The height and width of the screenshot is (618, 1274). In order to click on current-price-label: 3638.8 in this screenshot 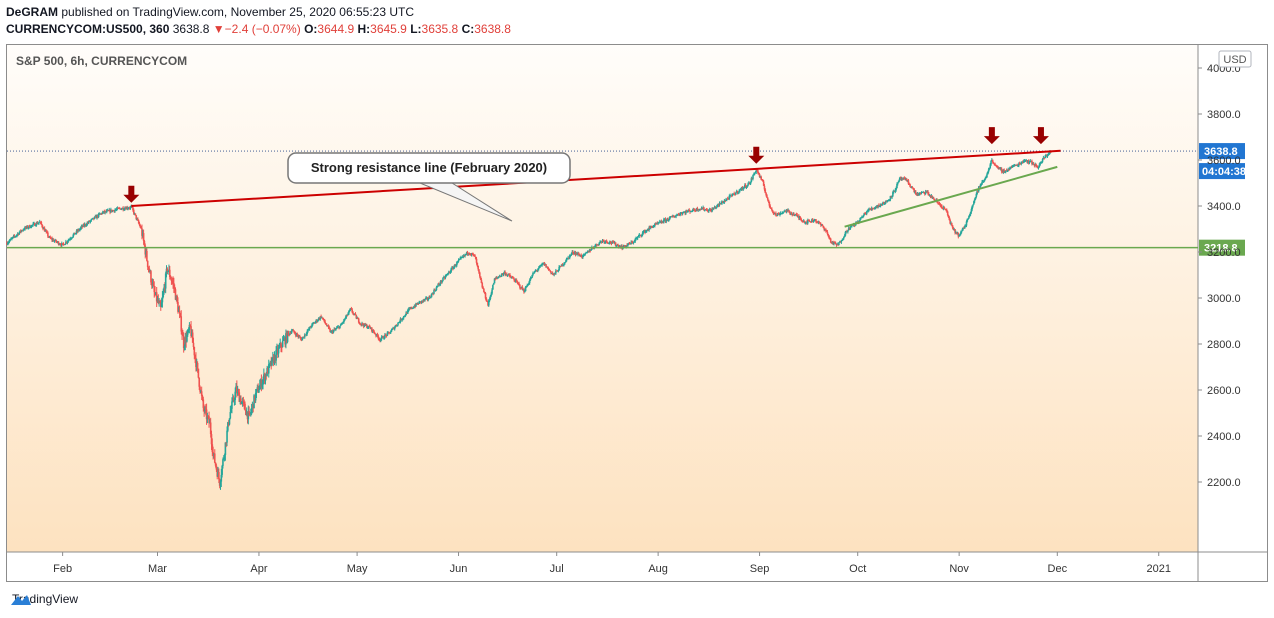, I will do `click(1221, 152)`.